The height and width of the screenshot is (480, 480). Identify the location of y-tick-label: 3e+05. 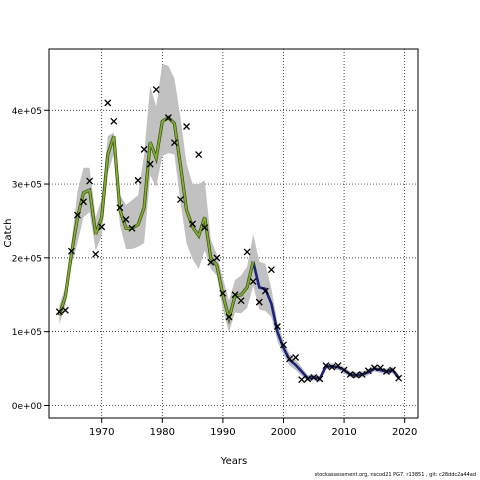
(27, 186).